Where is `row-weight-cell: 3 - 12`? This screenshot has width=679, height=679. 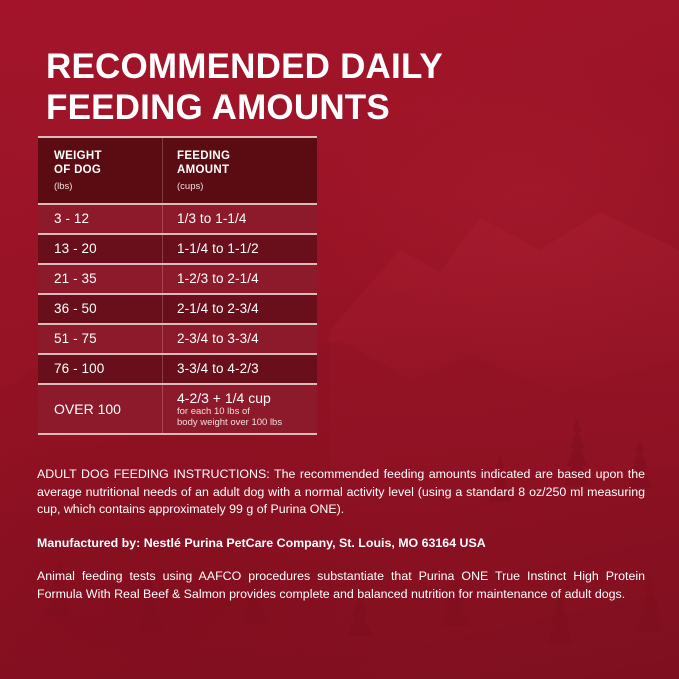 row-weight-cell: 3 - 12 is located at coordinates (100, 219).